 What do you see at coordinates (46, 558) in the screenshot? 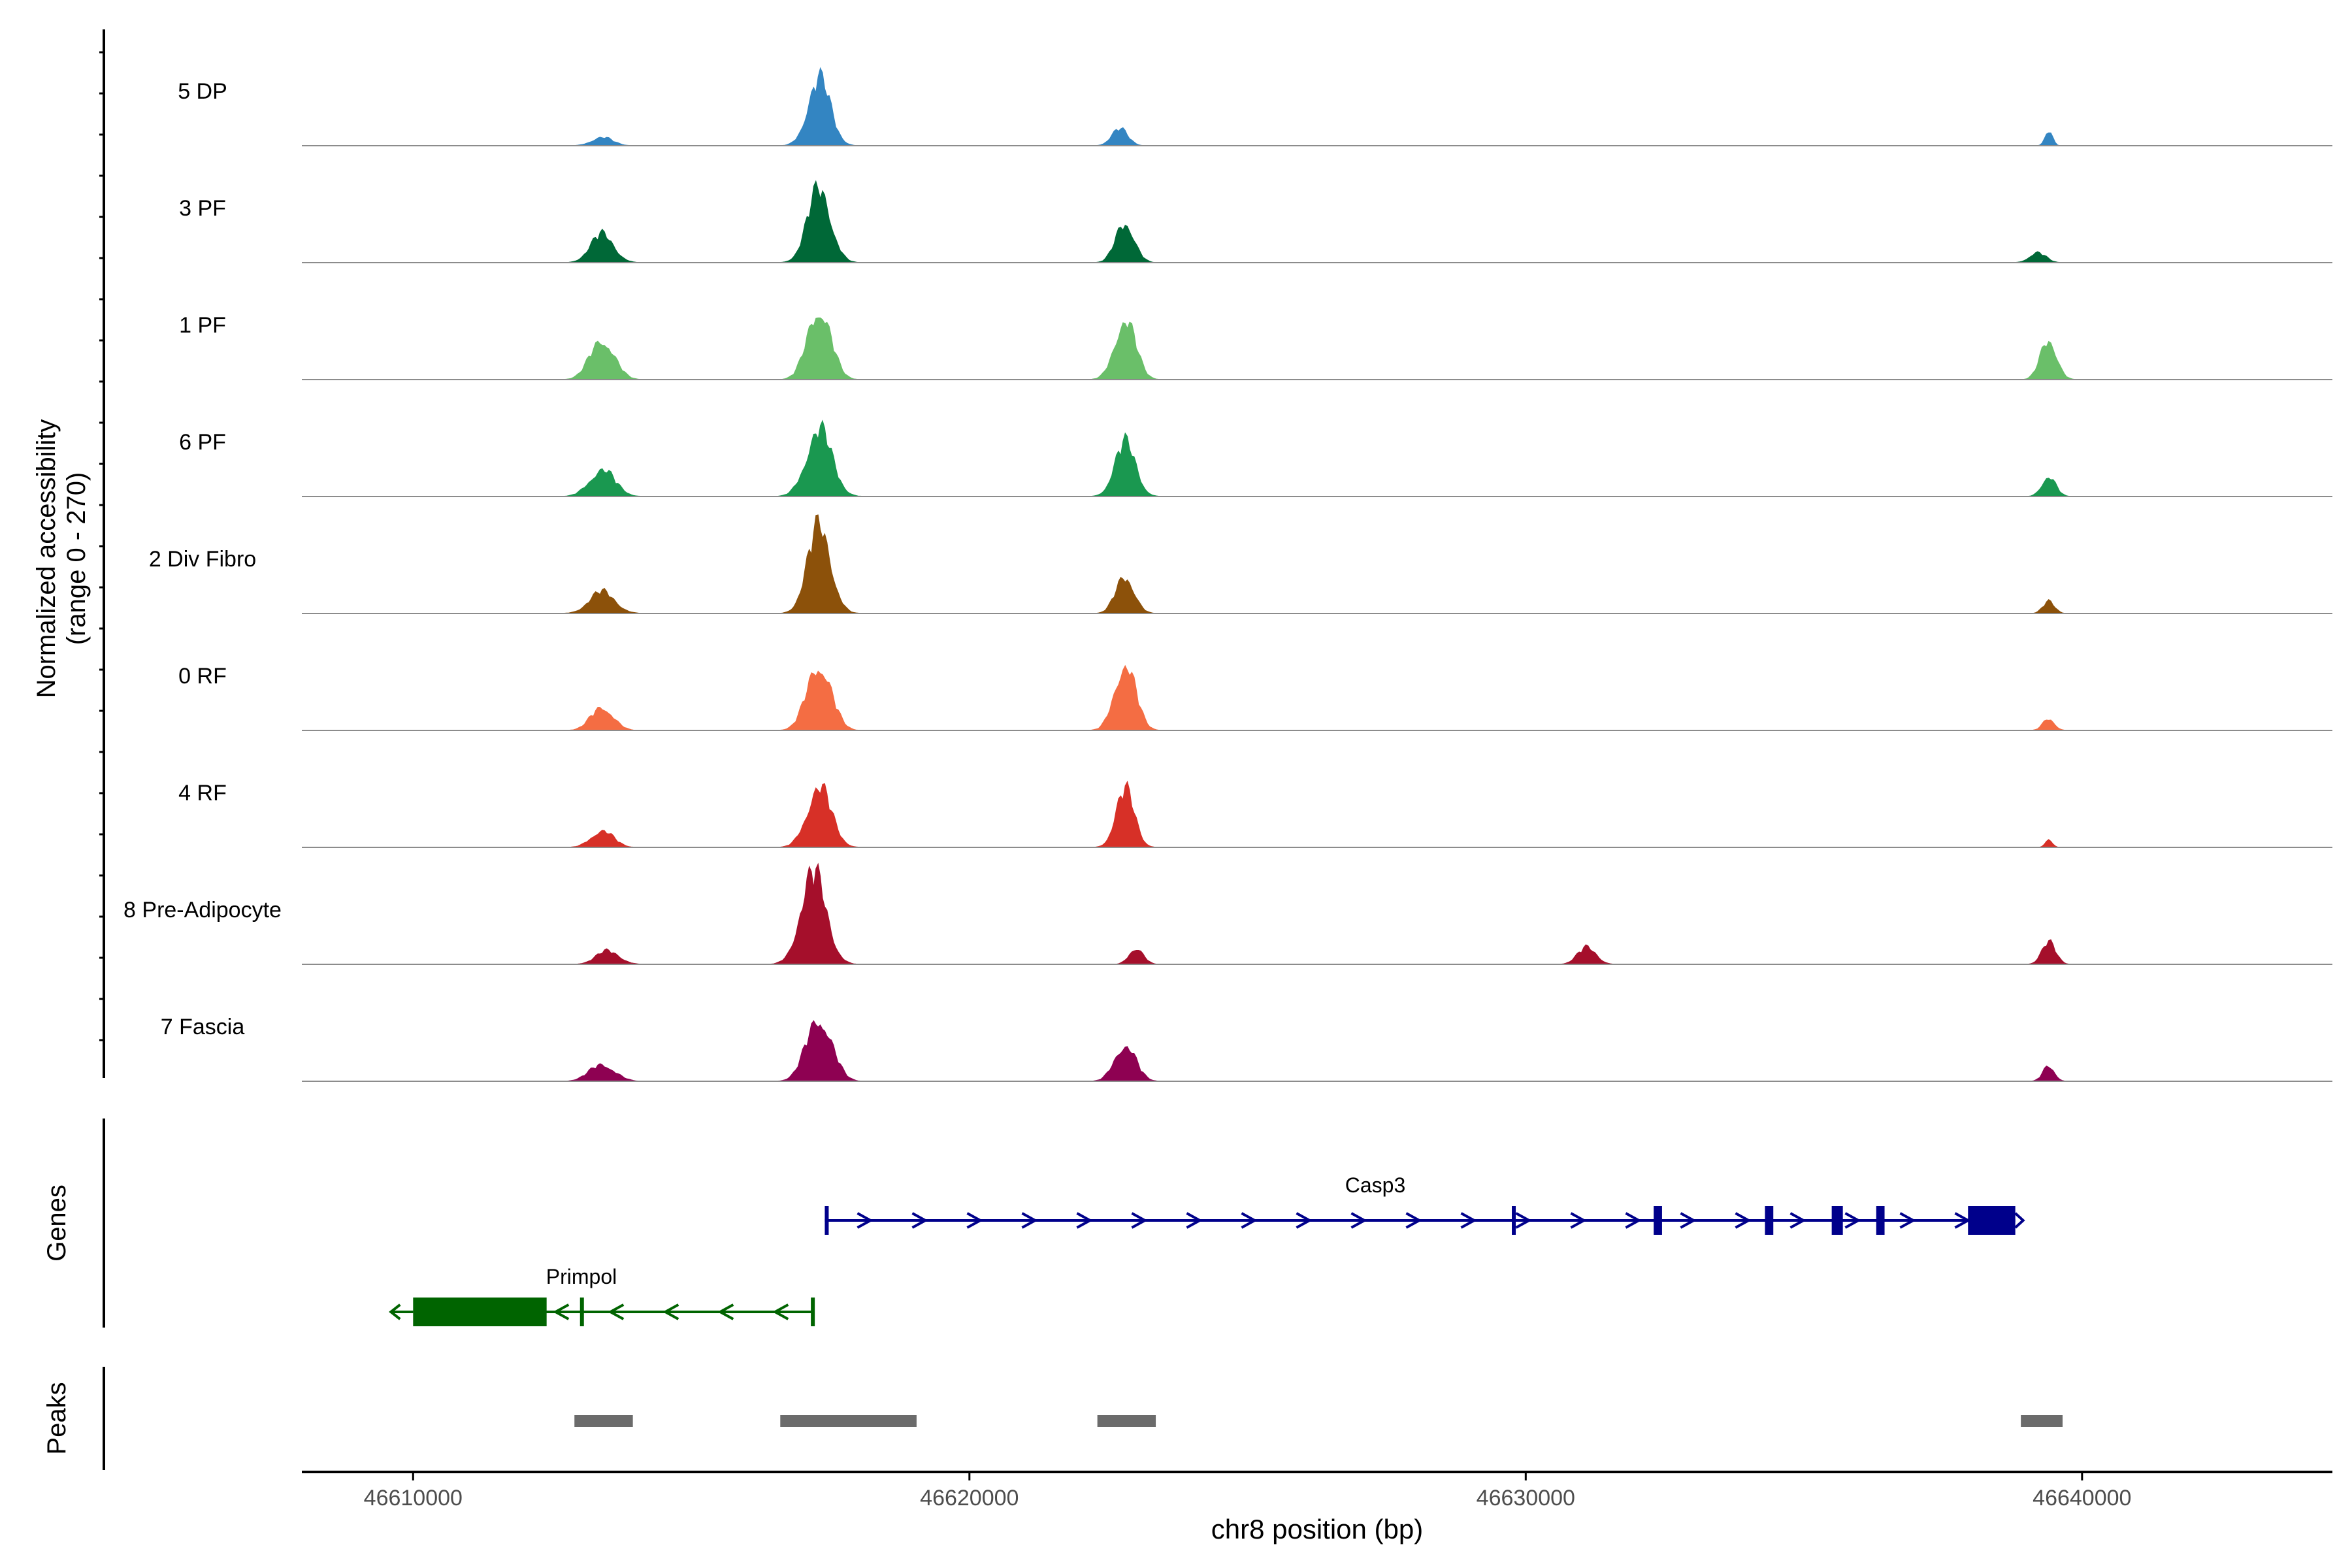
I see `y-axis-label: Normalized accessibility` at bounding box center [46, 558].